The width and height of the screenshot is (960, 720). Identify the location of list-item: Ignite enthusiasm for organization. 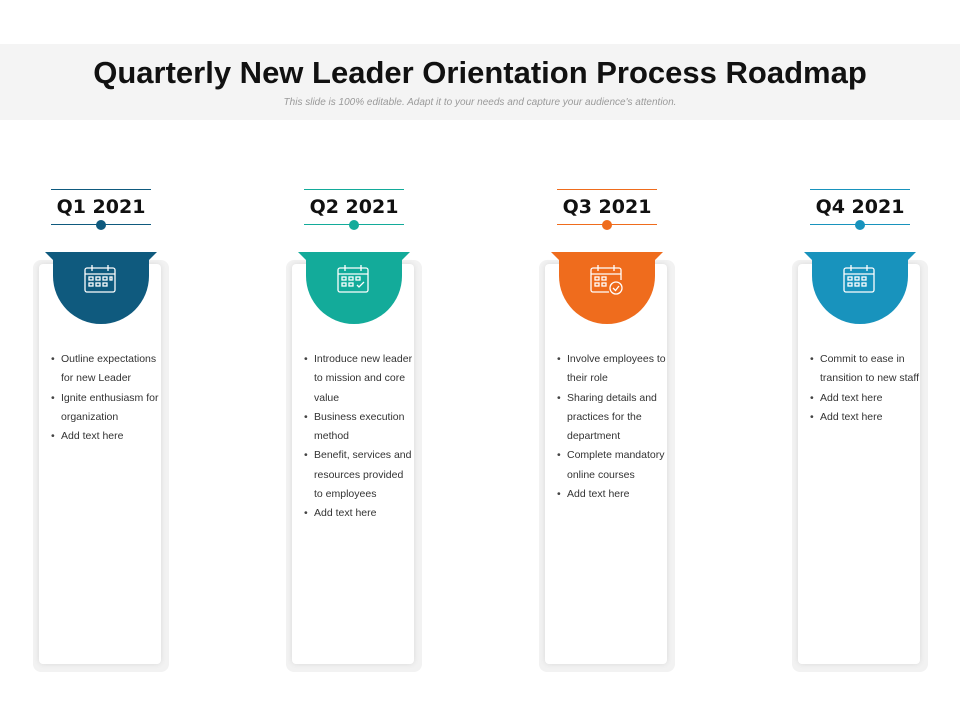
(106, 408).